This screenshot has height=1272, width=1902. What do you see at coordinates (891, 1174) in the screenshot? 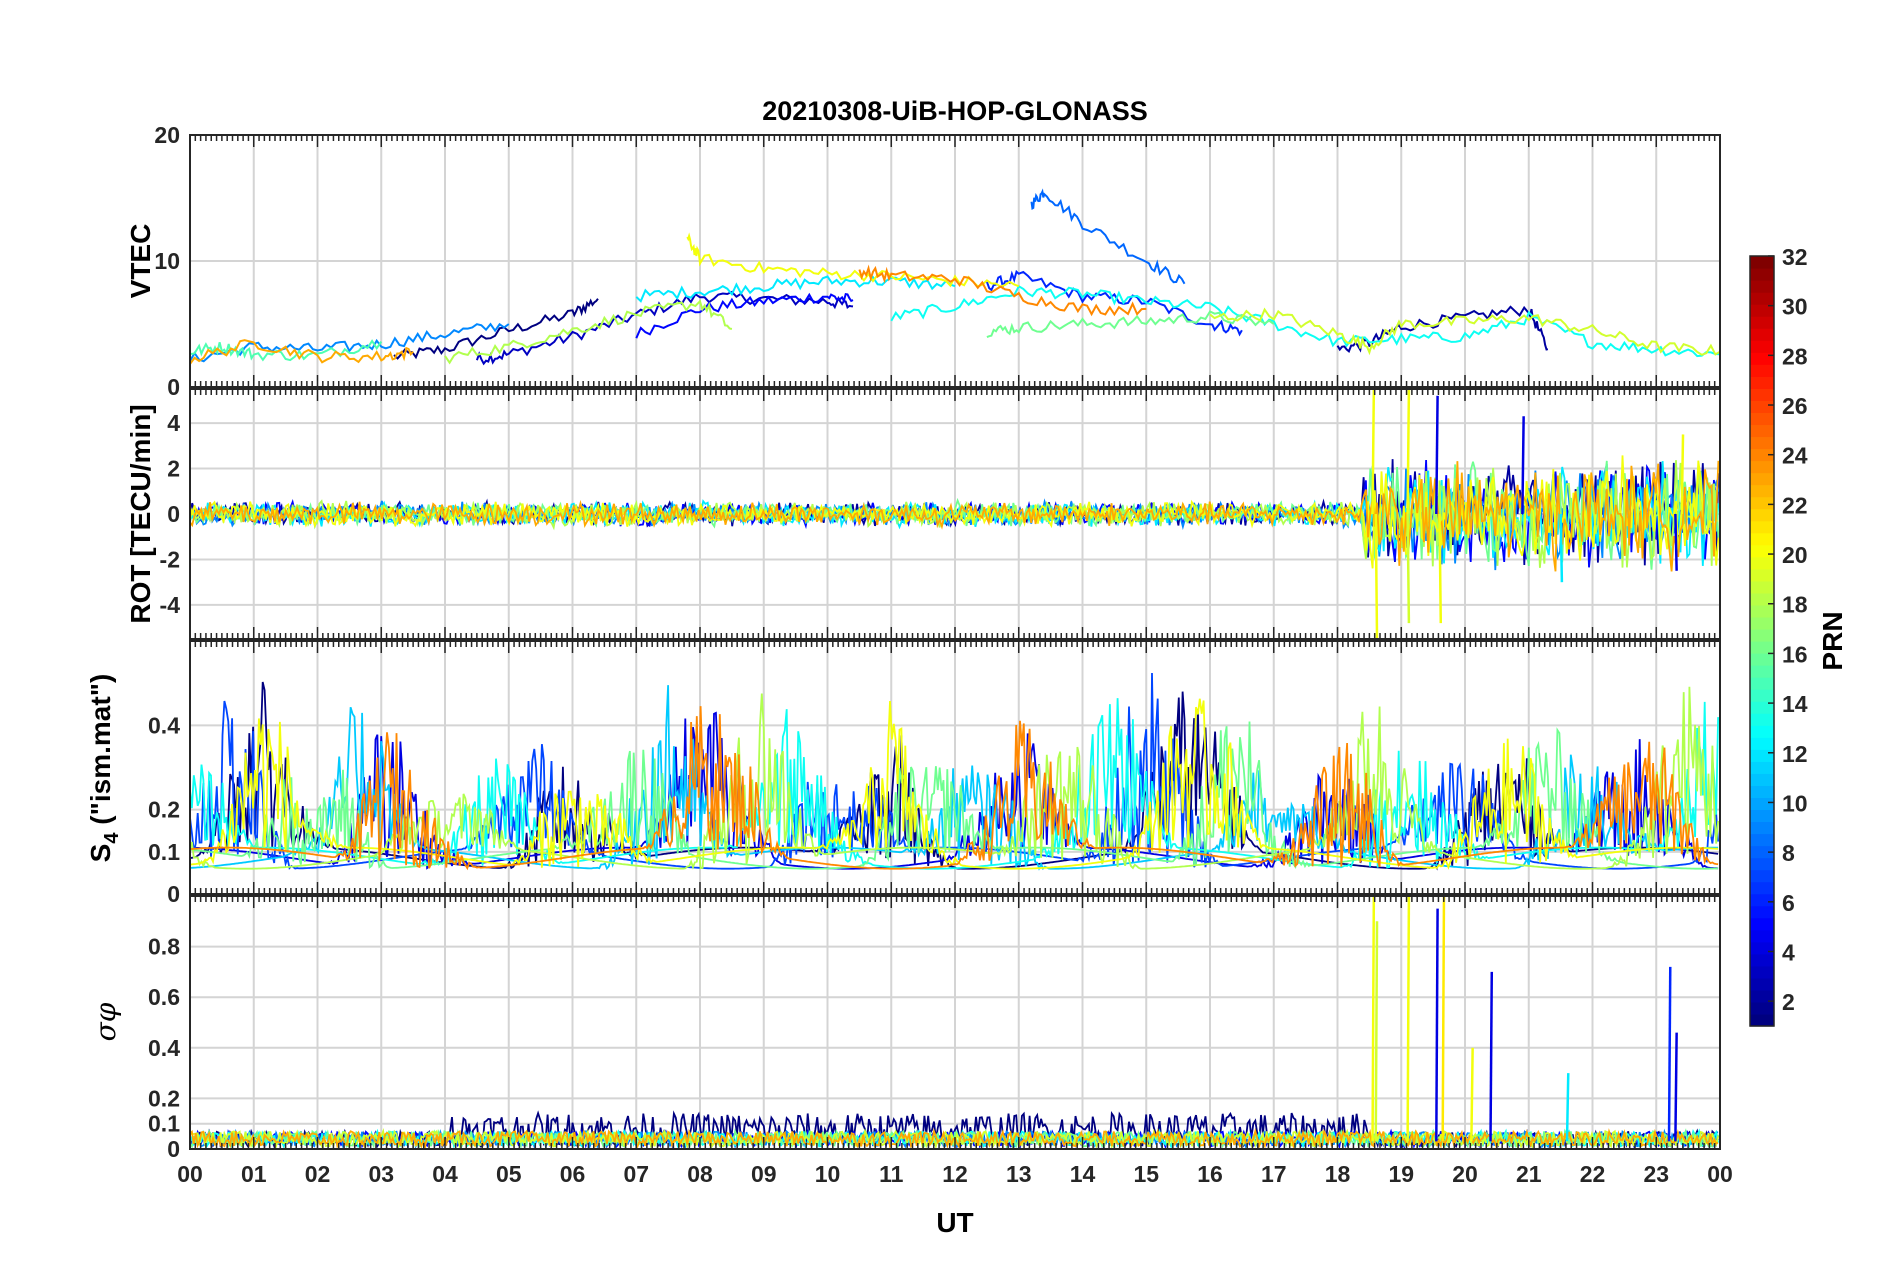
I see `x-tick-label: 11` at bounding box center [891, 1174].